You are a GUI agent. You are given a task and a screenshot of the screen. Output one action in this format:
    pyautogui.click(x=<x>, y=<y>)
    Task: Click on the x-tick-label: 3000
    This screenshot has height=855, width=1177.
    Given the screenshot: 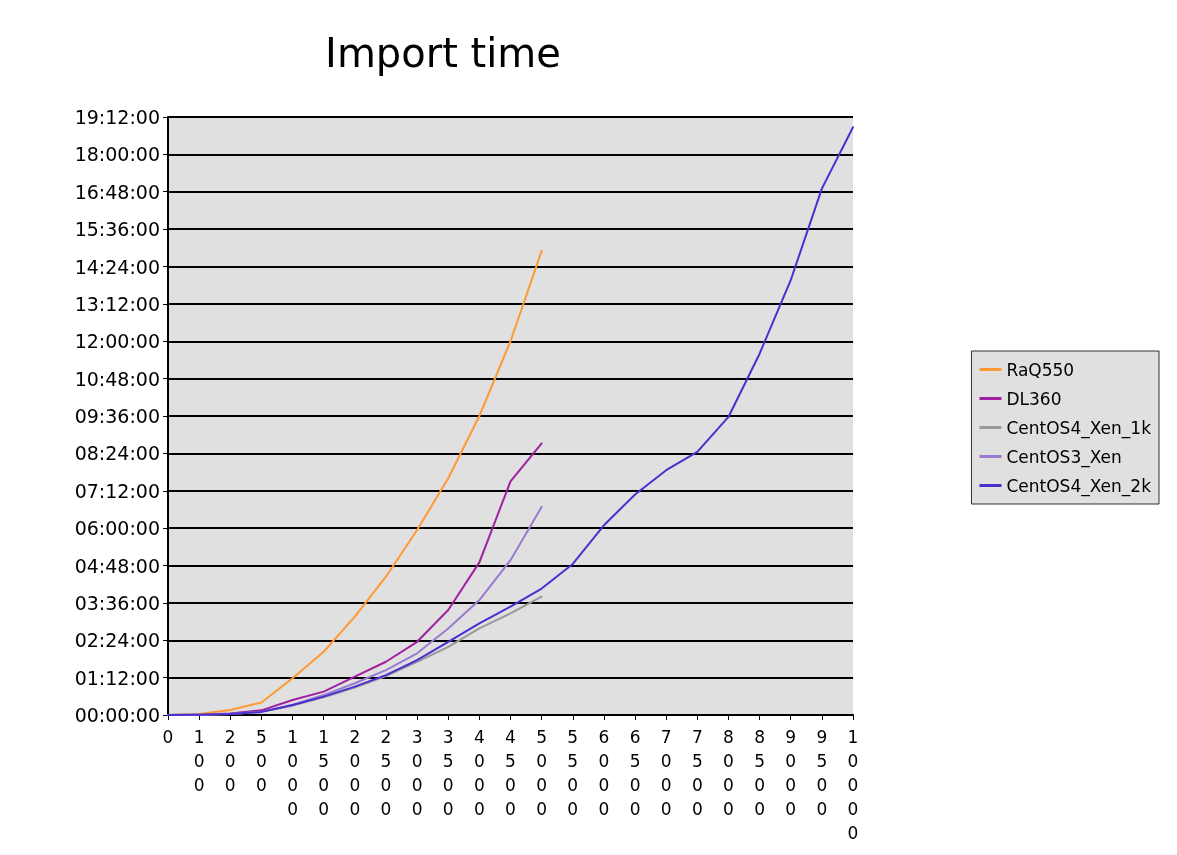 What is the action you would take?
    pyautogui.click(x=417, y=773)
    